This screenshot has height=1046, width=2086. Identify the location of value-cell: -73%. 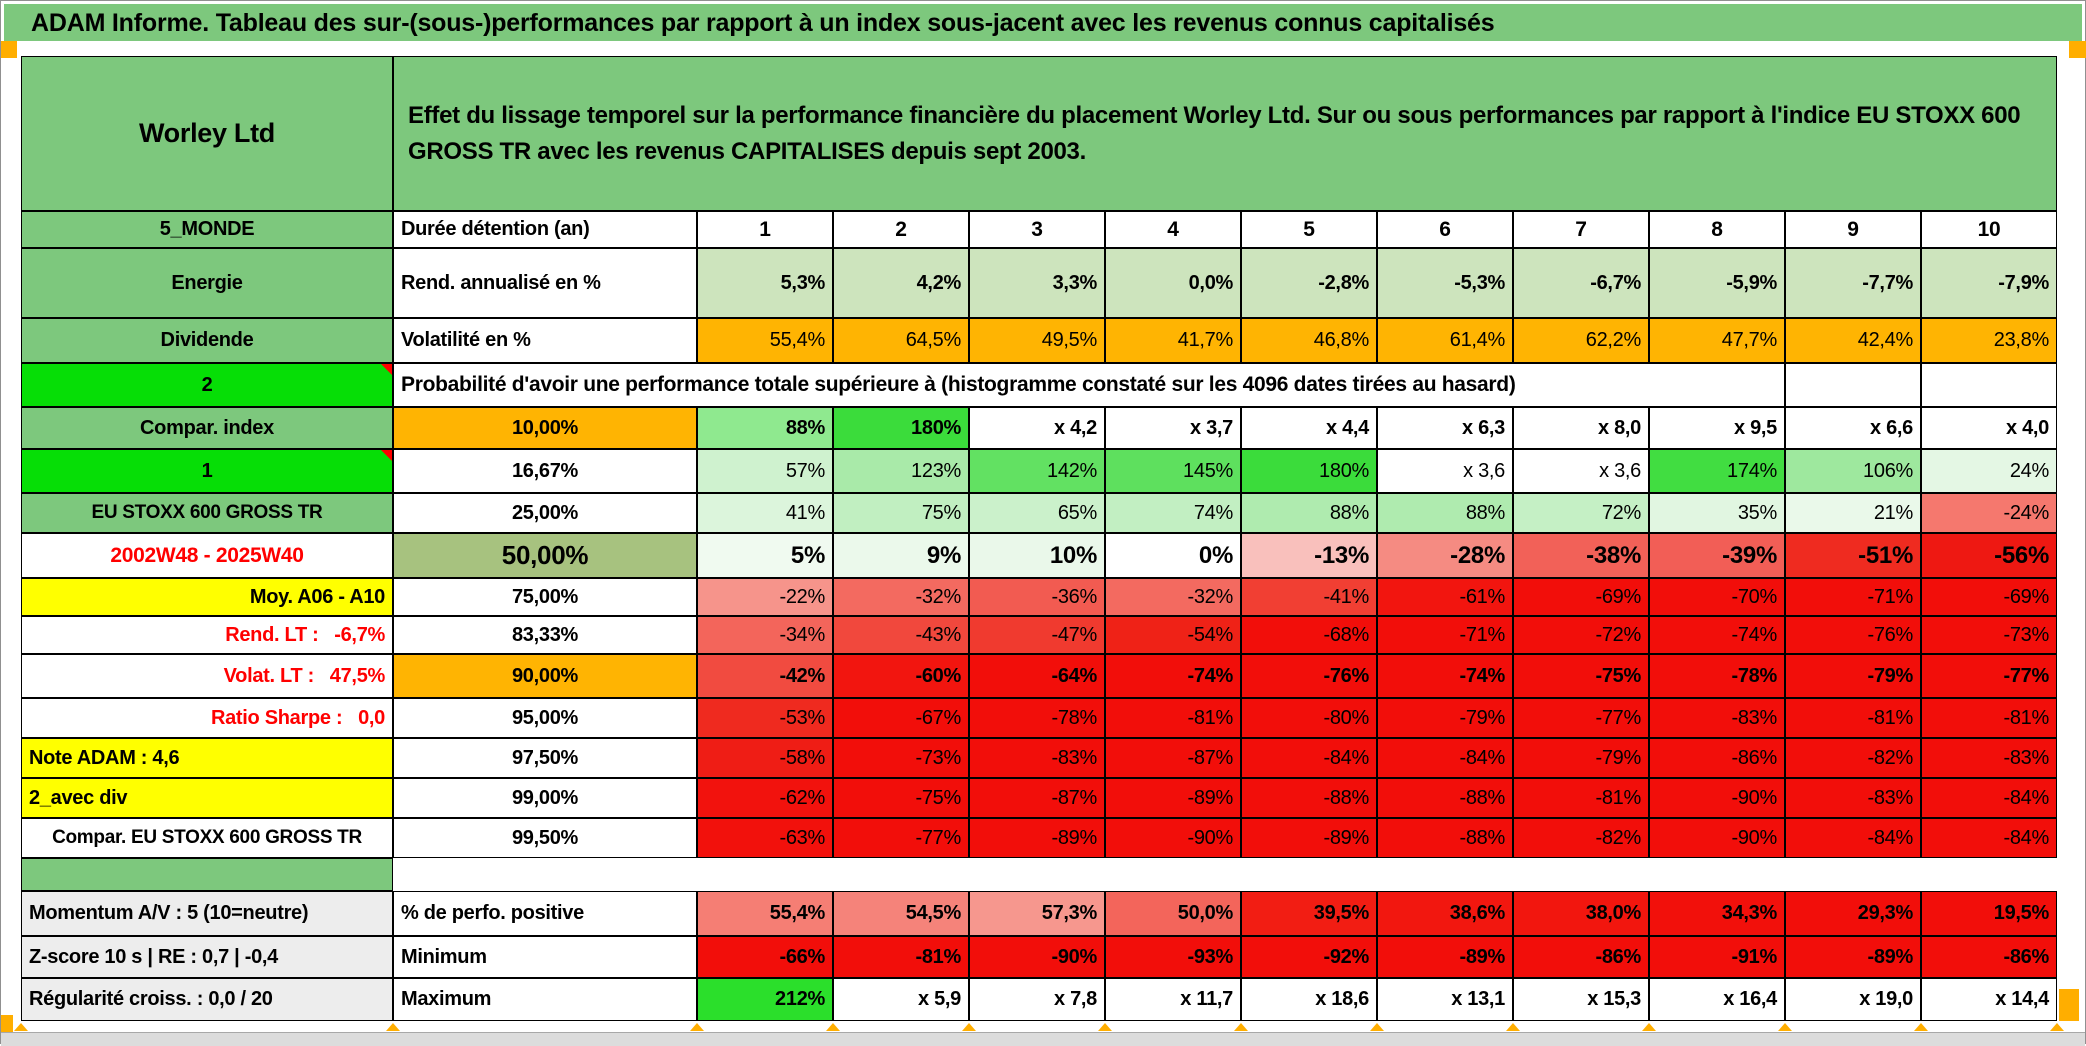
(901, 758).